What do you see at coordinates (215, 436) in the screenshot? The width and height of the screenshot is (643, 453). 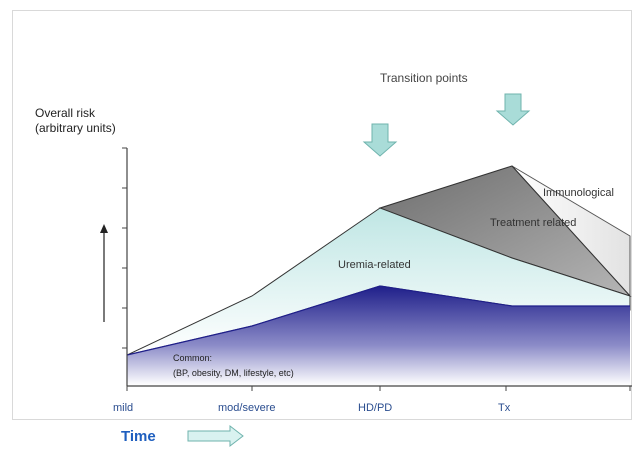 I see `right-arrow-icon` at bounding box center [215, 436].